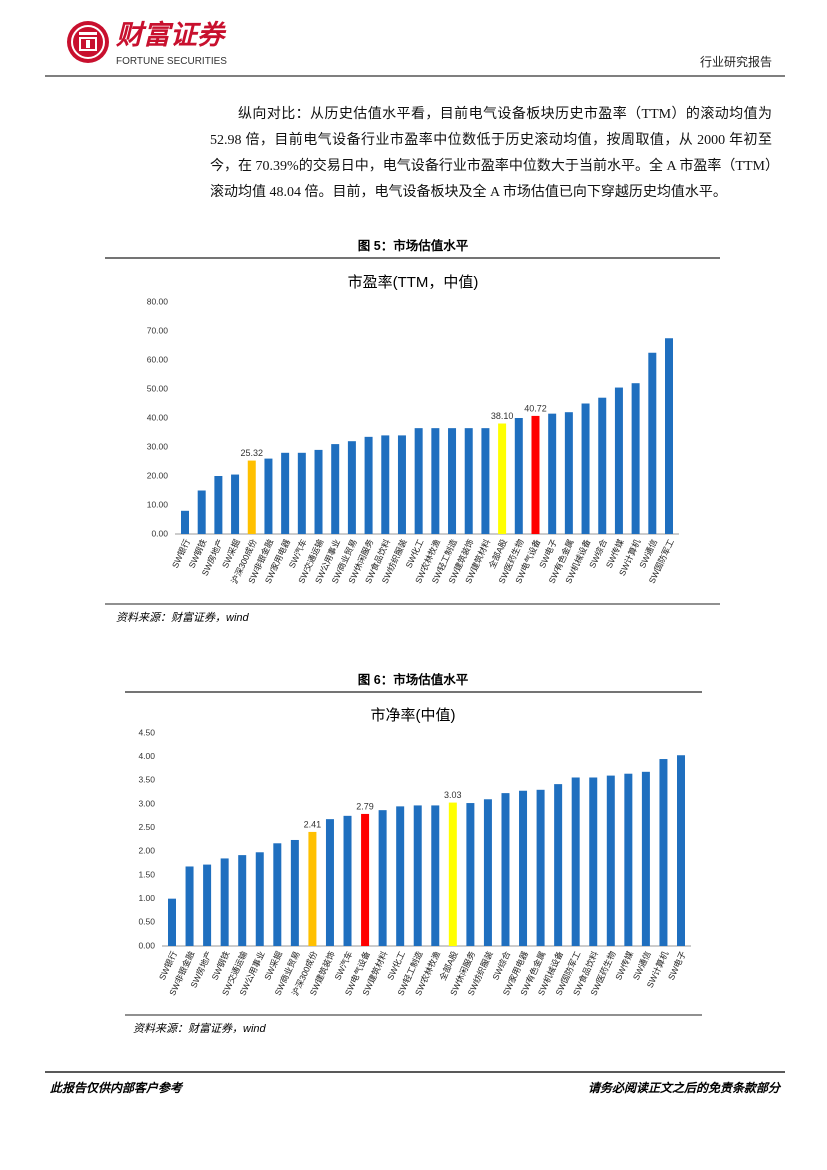  What do you see at coordinates (158, 475) in the screenshot?
I see `y-tick-label: 20.00` at bounding box center [158, 475].